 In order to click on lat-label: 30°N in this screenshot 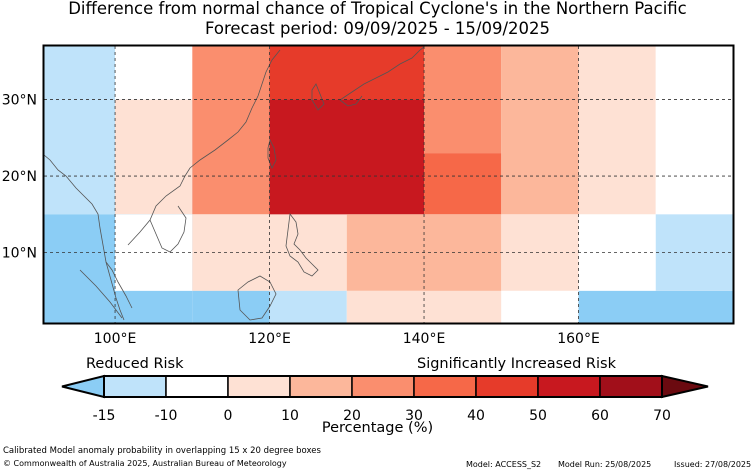, I will do `click(19, 101)`.